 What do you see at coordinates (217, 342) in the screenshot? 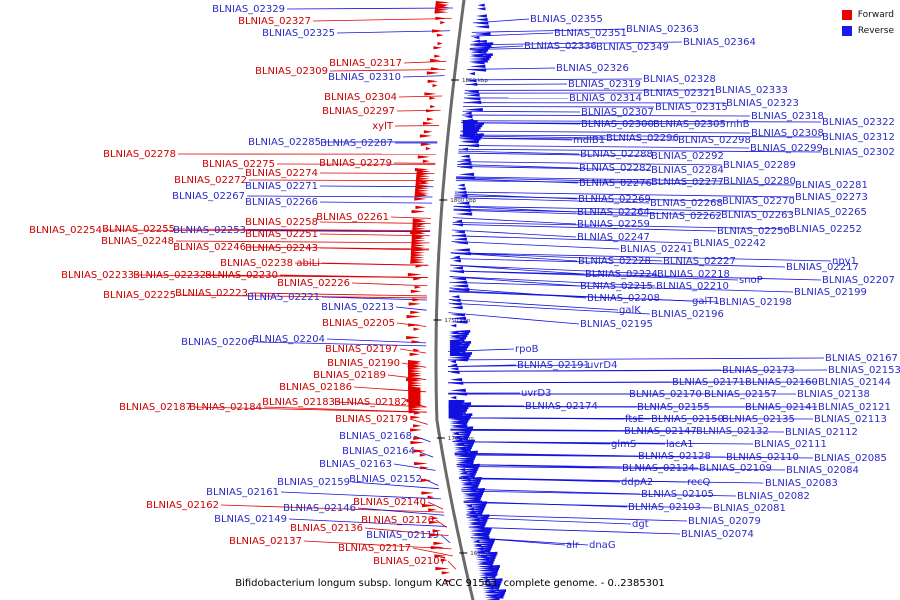
I see `forward-gene-label: BLNIAS_02206` at bounding box center [217, 342].